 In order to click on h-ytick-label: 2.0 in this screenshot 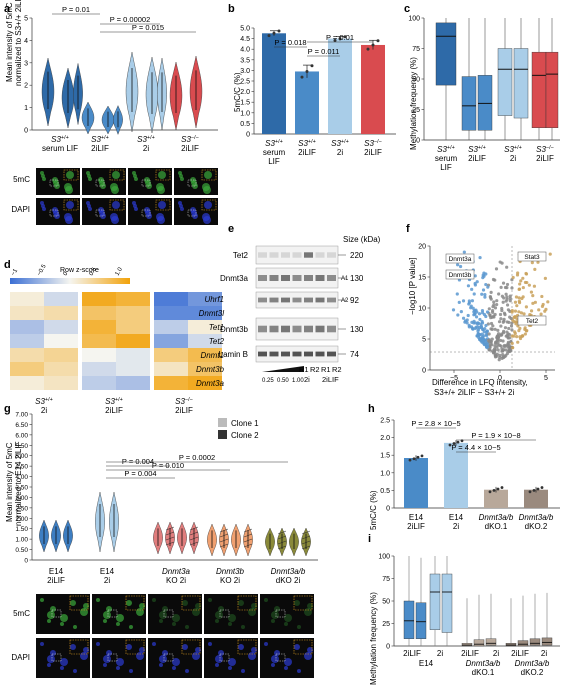, I will do `click(385, 438)`.